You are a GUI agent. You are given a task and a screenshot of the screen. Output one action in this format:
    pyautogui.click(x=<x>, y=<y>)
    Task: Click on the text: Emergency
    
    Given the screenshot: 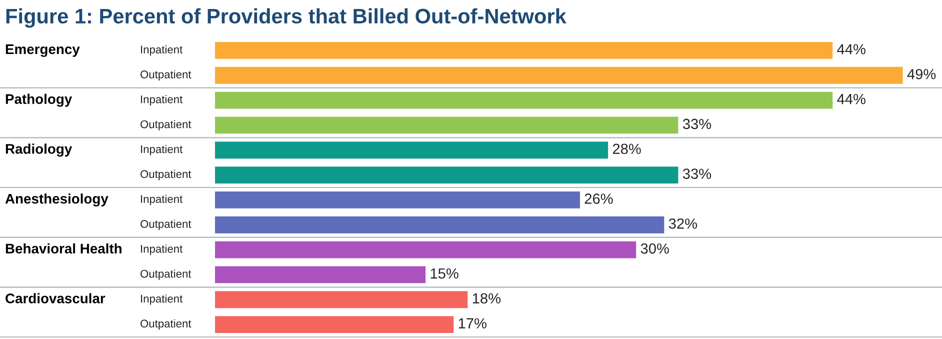 What is the action you would take?
    pyautogui.click(x=43, y=50)
    